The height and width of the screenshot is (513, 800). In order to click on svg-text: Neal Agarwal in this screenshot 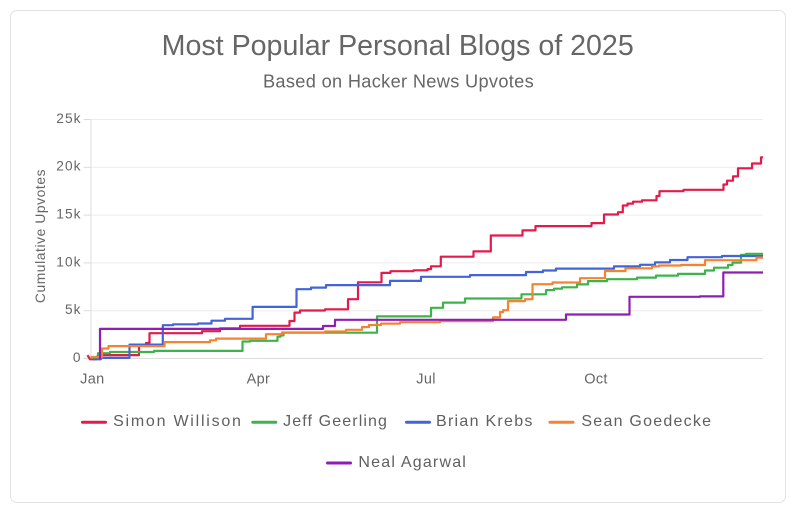, I will do `click(412, 462)`.